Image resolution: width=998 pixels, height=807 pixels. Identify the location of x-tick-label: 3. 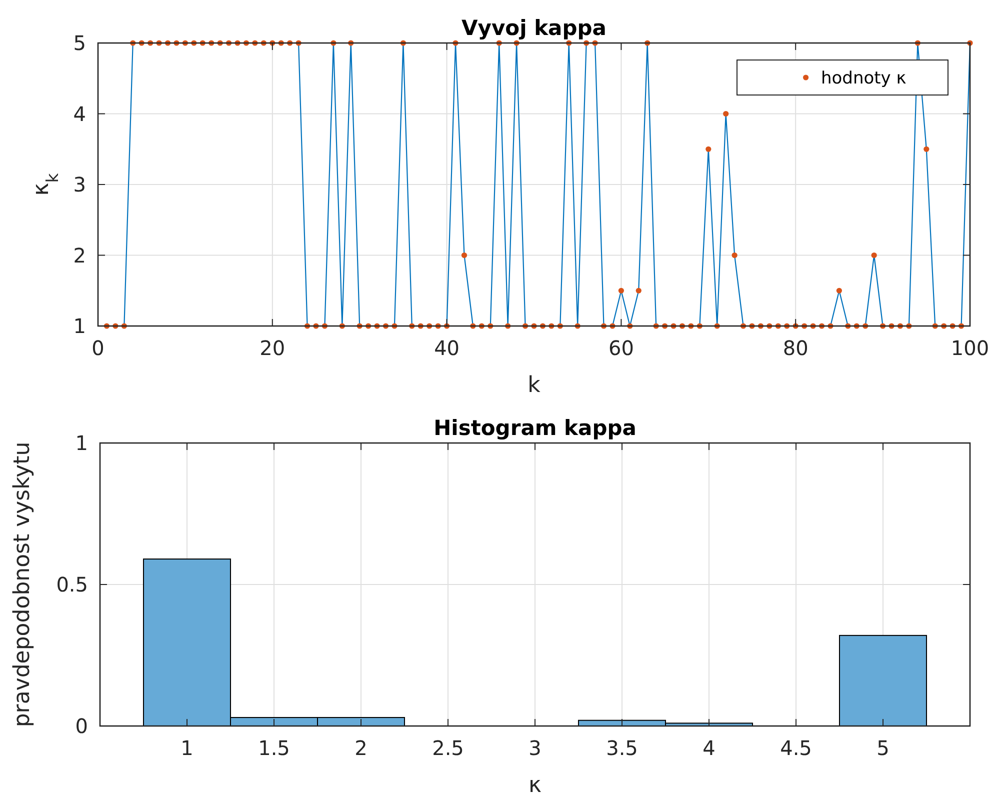
(535, 748).